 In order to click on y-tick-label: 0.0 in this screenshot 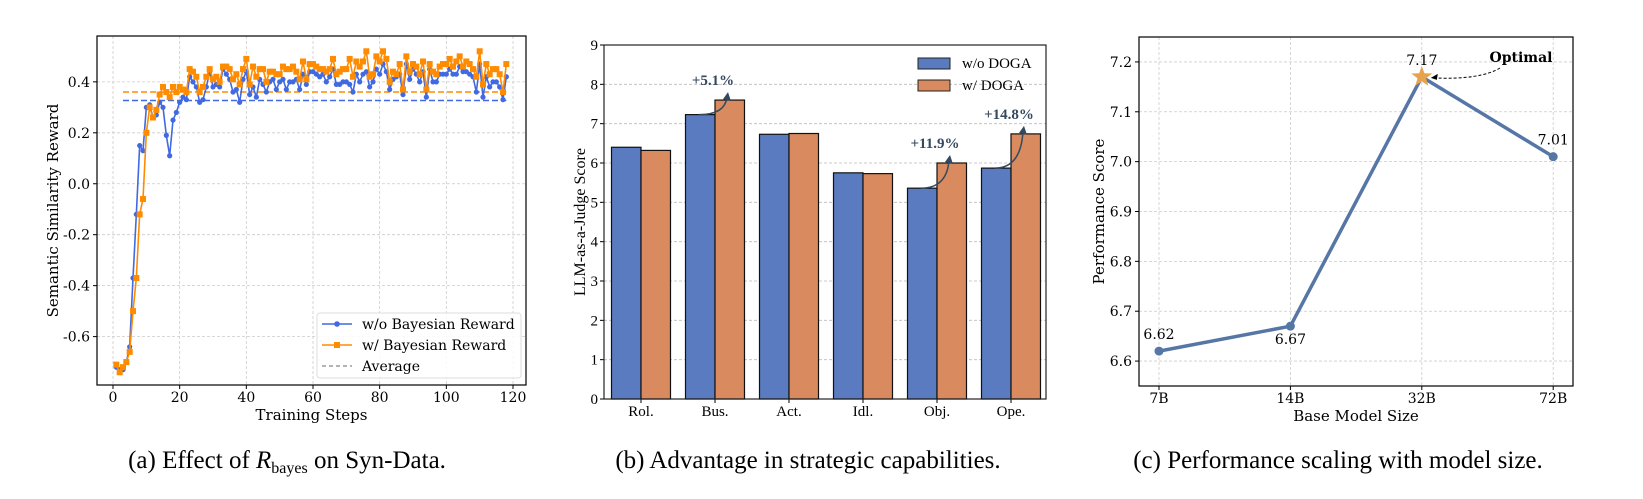, I will do `click(79, 185)`.